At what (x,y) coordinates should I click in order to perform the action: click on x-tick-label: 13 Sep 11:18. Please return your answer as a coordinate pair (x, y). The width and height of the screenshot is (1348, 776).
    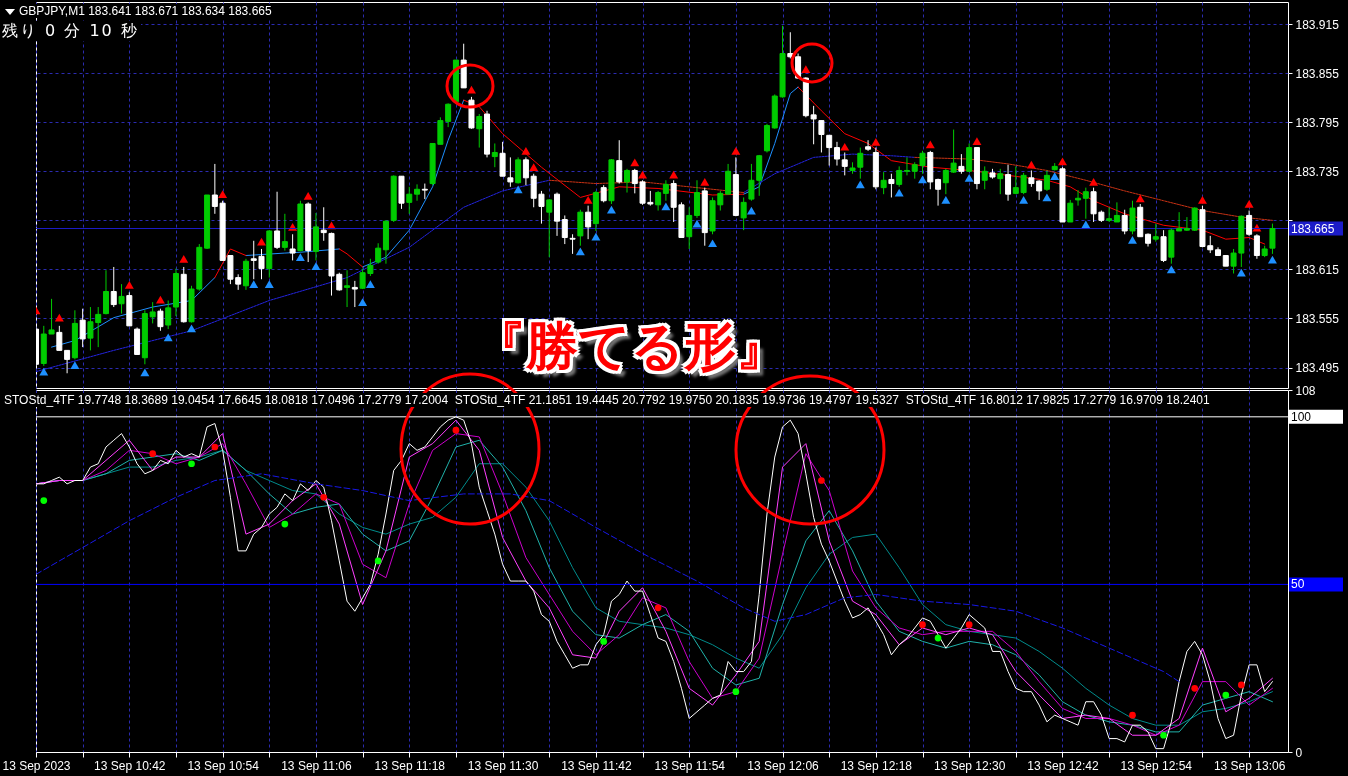
    Looking at the image, I should click on (410, 765).